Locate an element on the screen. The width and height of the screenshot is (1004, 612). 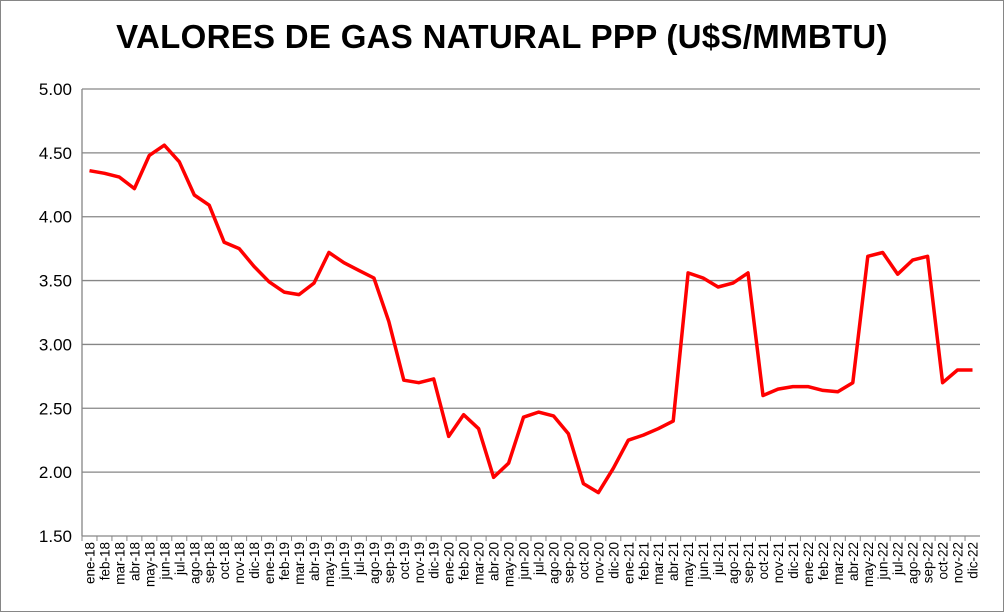
x-tick-label: sep-20 is located at coordinates (568, 562).